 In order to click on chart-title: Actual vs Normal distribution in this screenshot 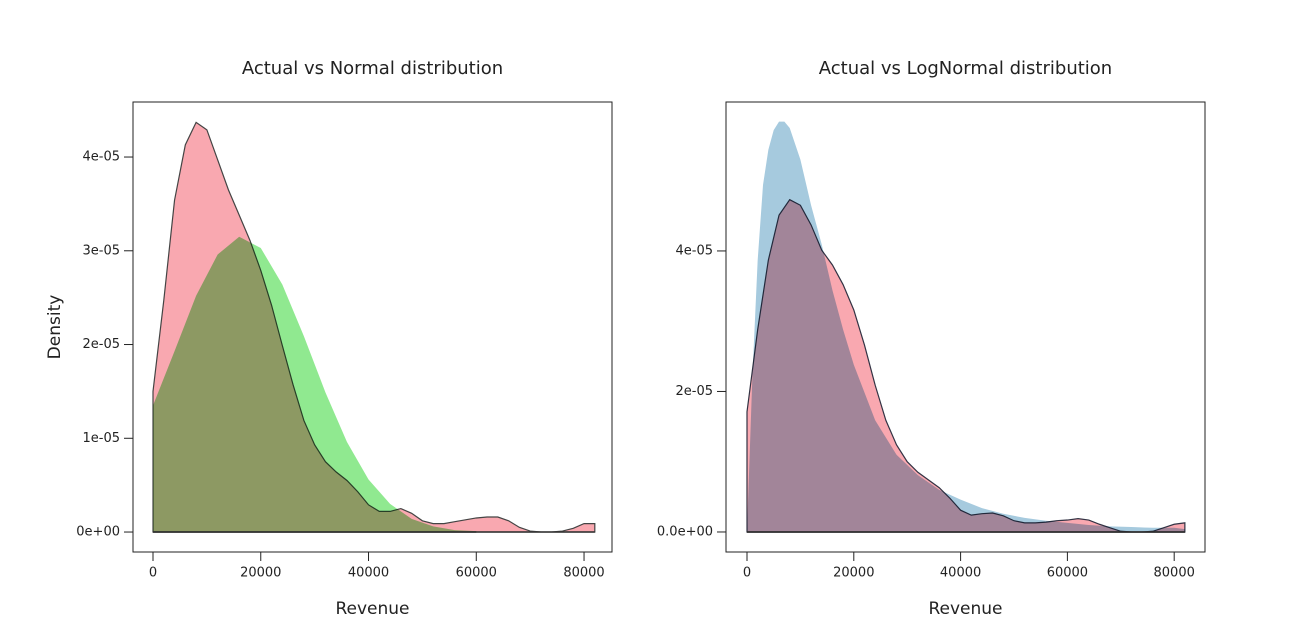, I will do `click(372, 68)`.